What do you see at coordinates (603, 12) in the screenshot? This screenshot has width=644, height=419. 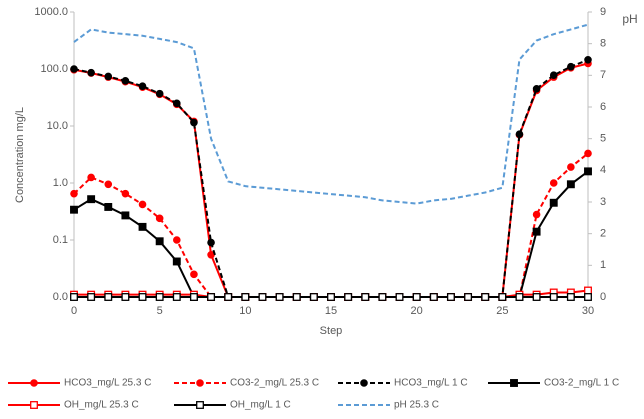 I see `y2-tick-label: 9` at bounding box center [603, 12].